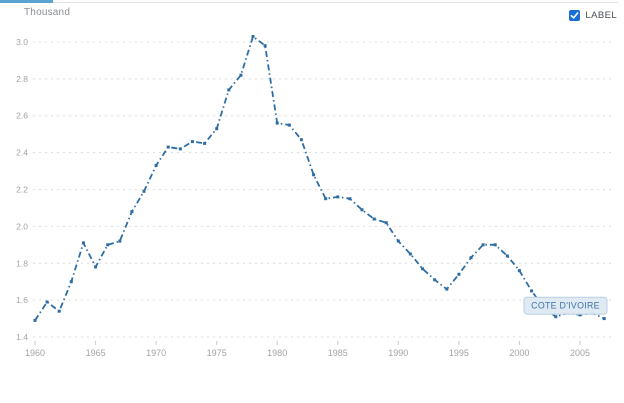  Describe the element at coordinates (338, 353) in the screenshot. I see `svg-text: 1985` at that location.